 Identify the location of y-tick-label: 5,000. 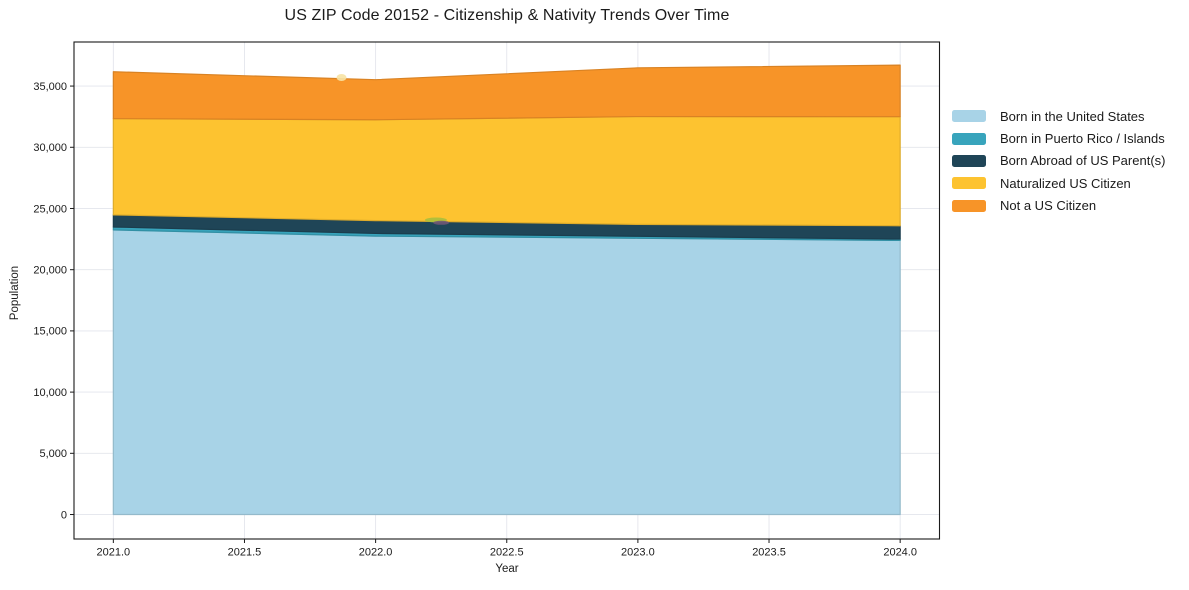
(53, 454).